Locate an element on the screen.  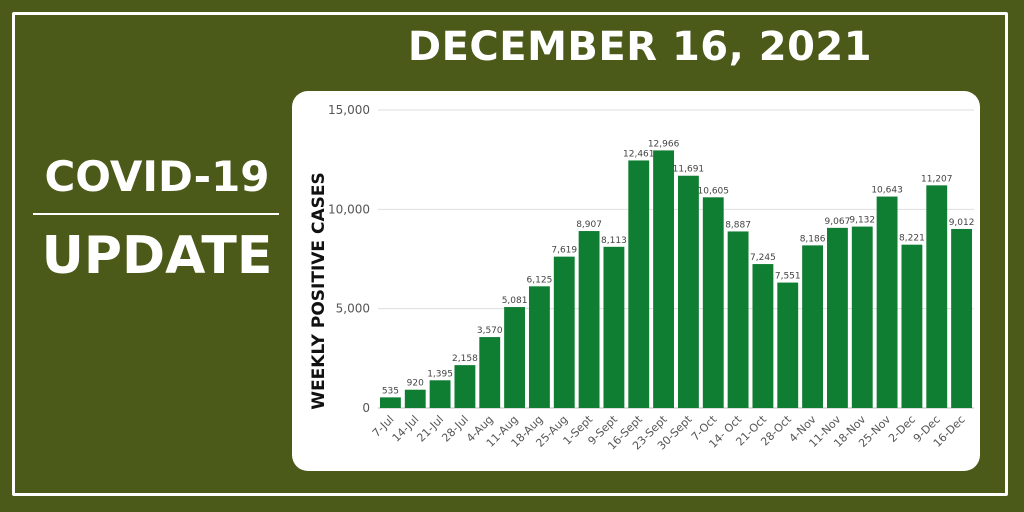
data-label: 3,570 is located at coordinates (490, 331).